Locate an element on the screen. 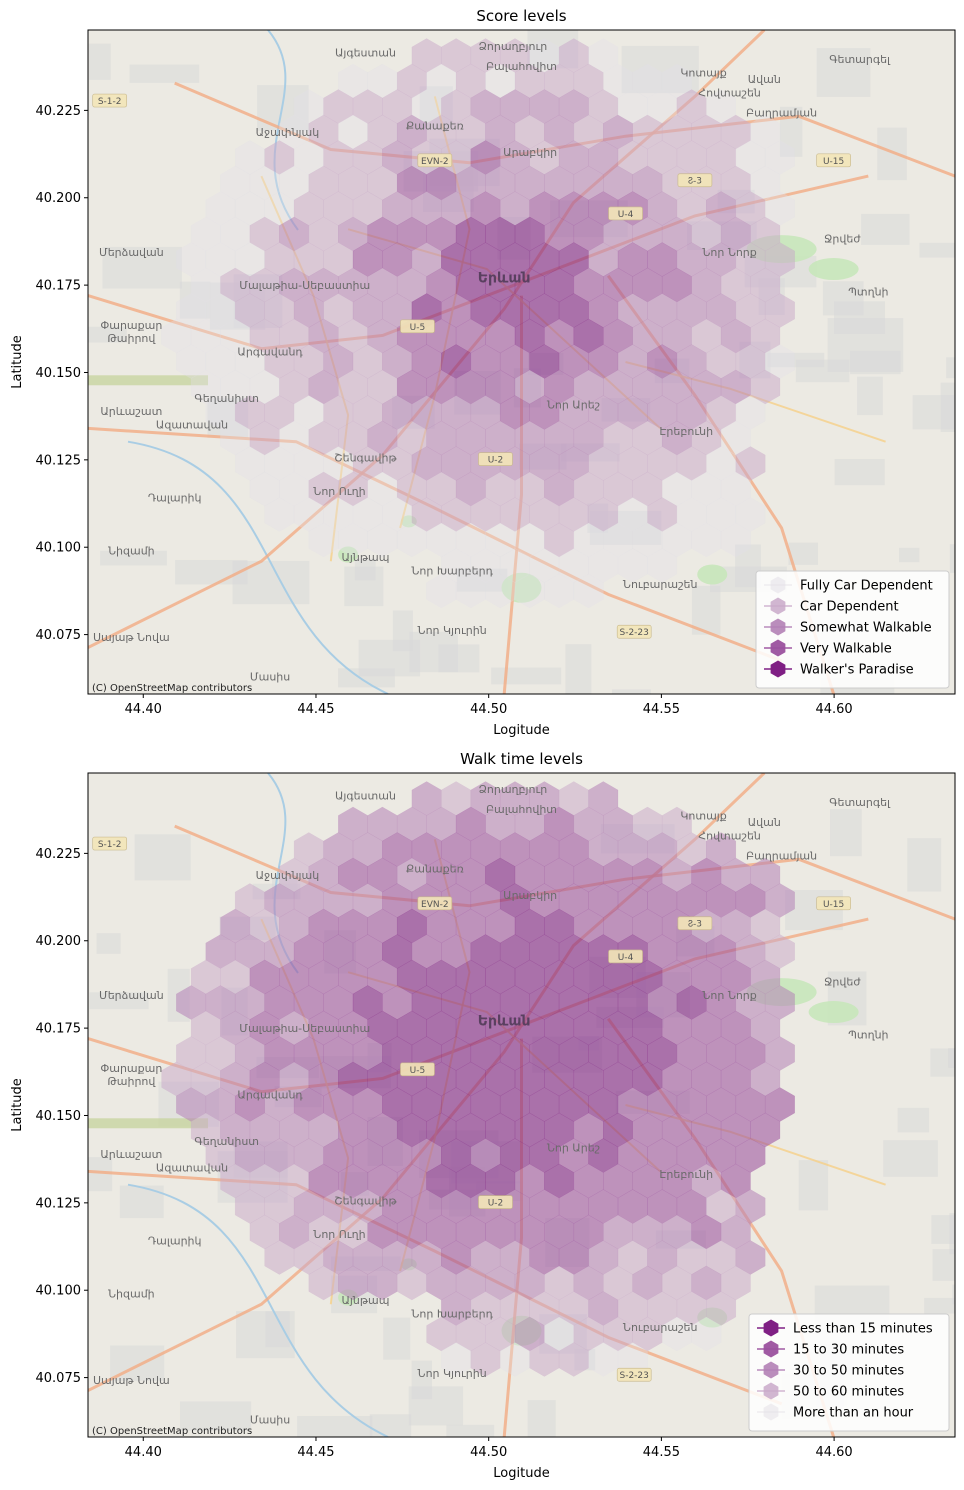 Image resolution: width=964 pixels, height=1490 pixels. x-tick-label: 44.50 is located at coordinates (488, 1452).